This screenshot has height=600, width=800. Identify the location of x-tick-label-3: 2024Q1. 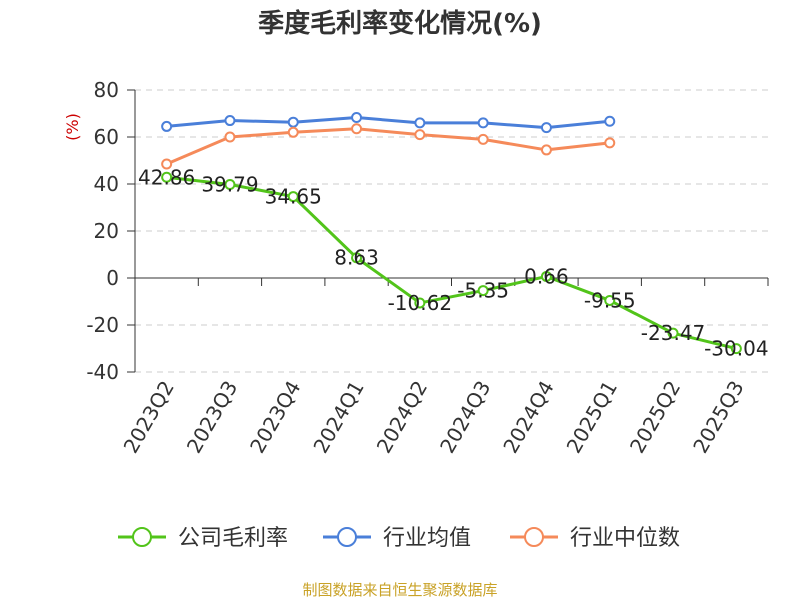
(338, 417).